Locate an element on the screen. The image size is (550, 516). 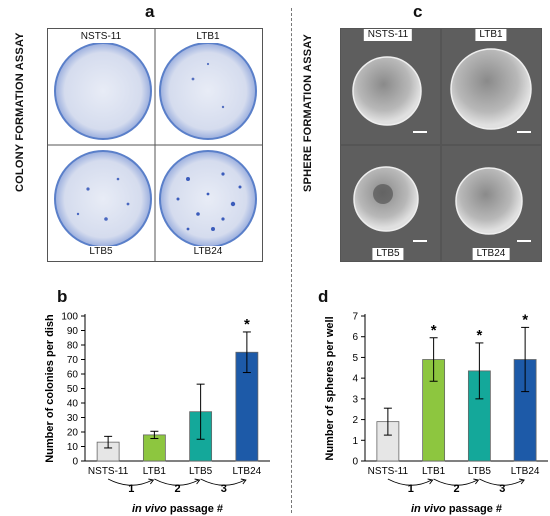
sphere-assay-title: SPHERE FORMATION ASSAY is located at coordinates (308, 112).